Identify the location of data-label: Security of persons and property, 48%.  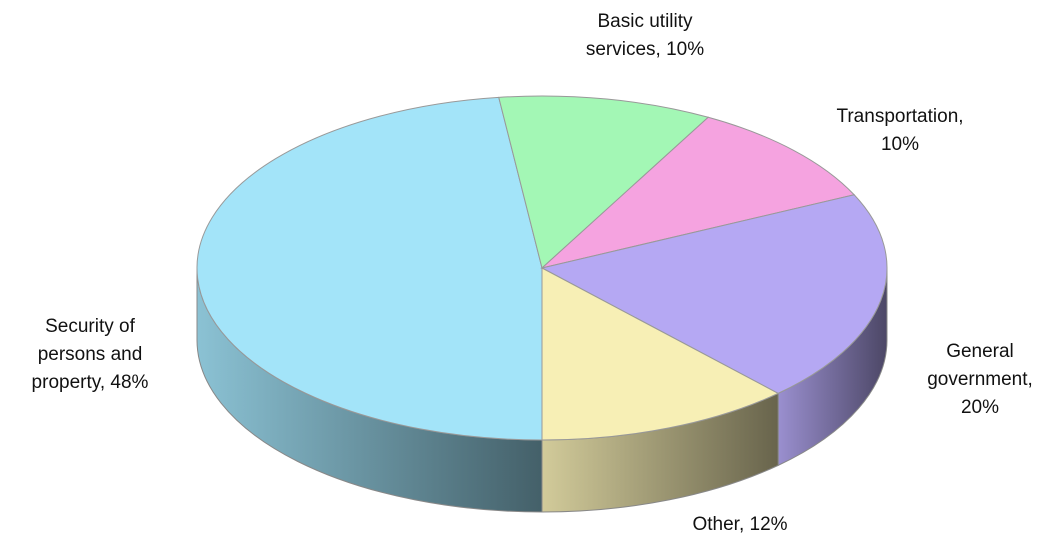
(90, 354).